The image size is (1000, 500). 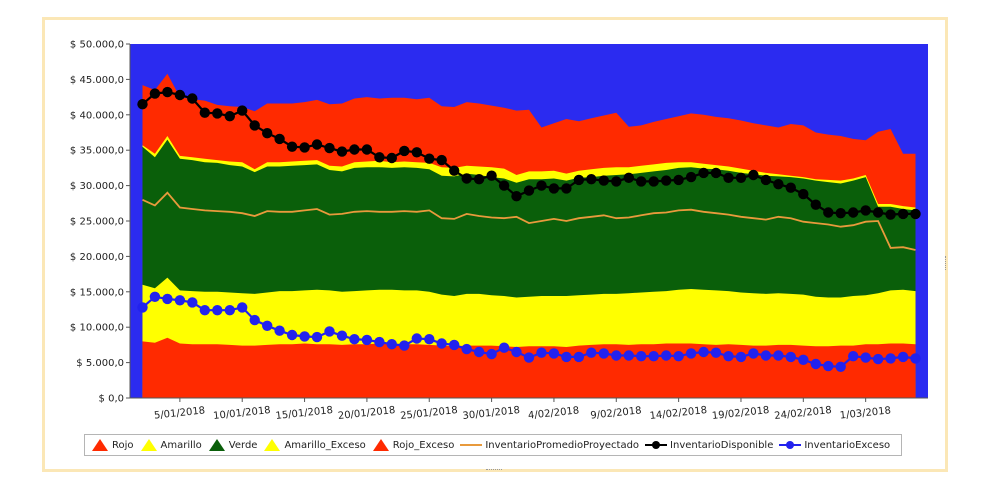 What do you see at coordinates (111, 399) in the screenshot?
I see `y-tick-label: $ 0,0` at bounding box center [111, 399].